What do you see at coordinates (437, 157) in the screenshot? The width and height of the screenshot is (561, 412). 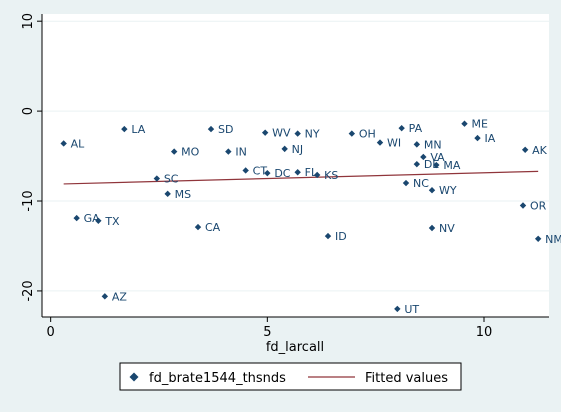 I see `point-label: VA` at bounding box center [437, 157].